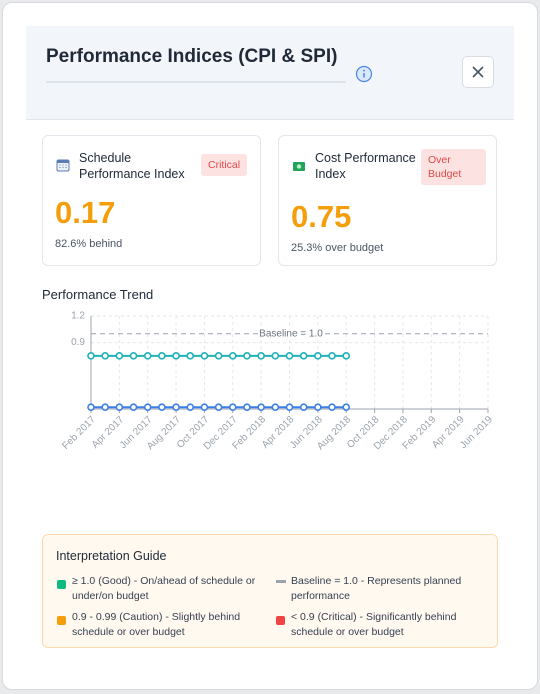  What do you see at coordinates (111, 556) in the screenshot?
I see `guide-title: Interpretation Guide` at bounding box center [111, 556].